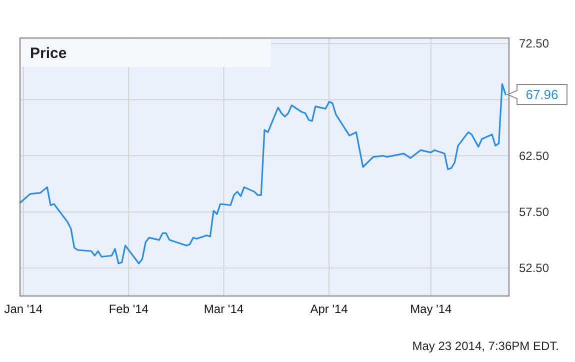 The height and width of the screenshot is (362, 575). What do you see at coordinates (431, 309) in the screenshot?
I see `x-tick-label: May '14` at bounding box center [431, 309].